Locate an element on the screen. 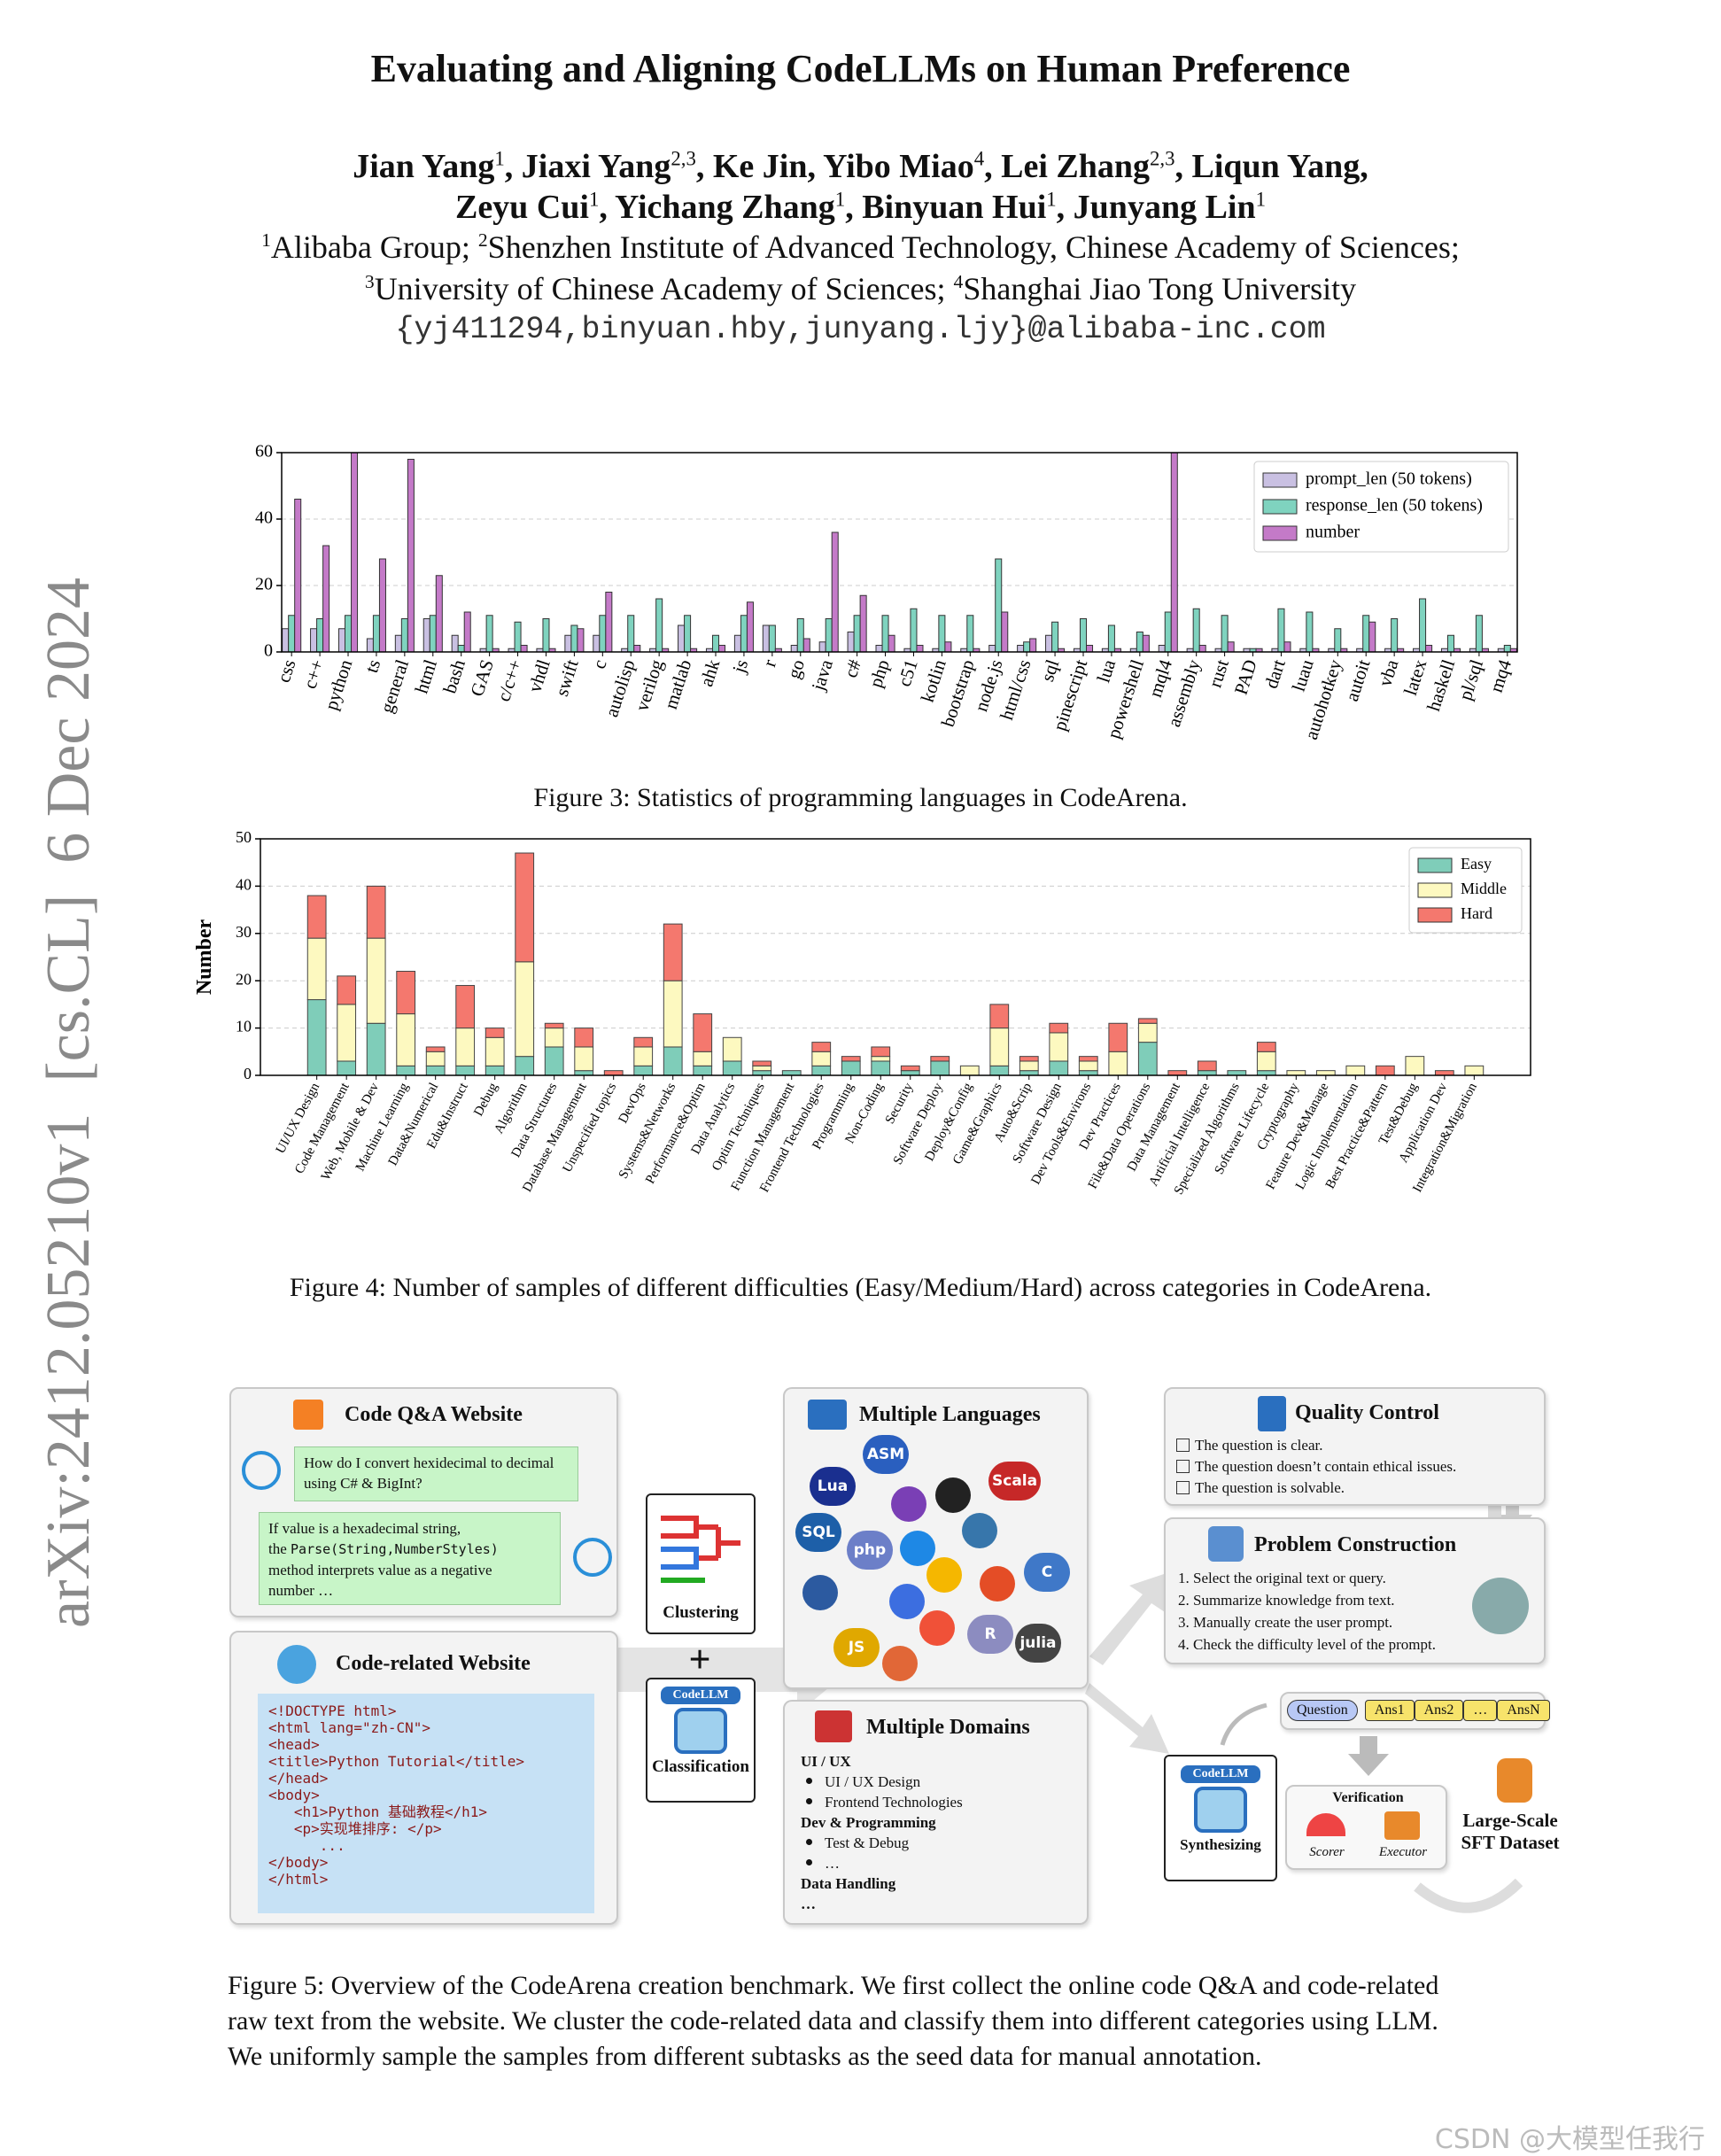 The width and height of the screenshot is (1721, 2156). x-tick-label: java is located at coordinates (822, 675).